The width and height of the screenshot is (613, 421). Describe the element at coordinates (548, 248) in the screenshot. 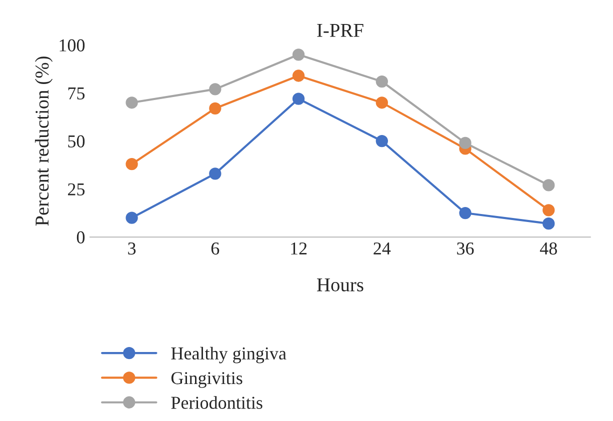

I see `x-tick-label: 48` at that location.